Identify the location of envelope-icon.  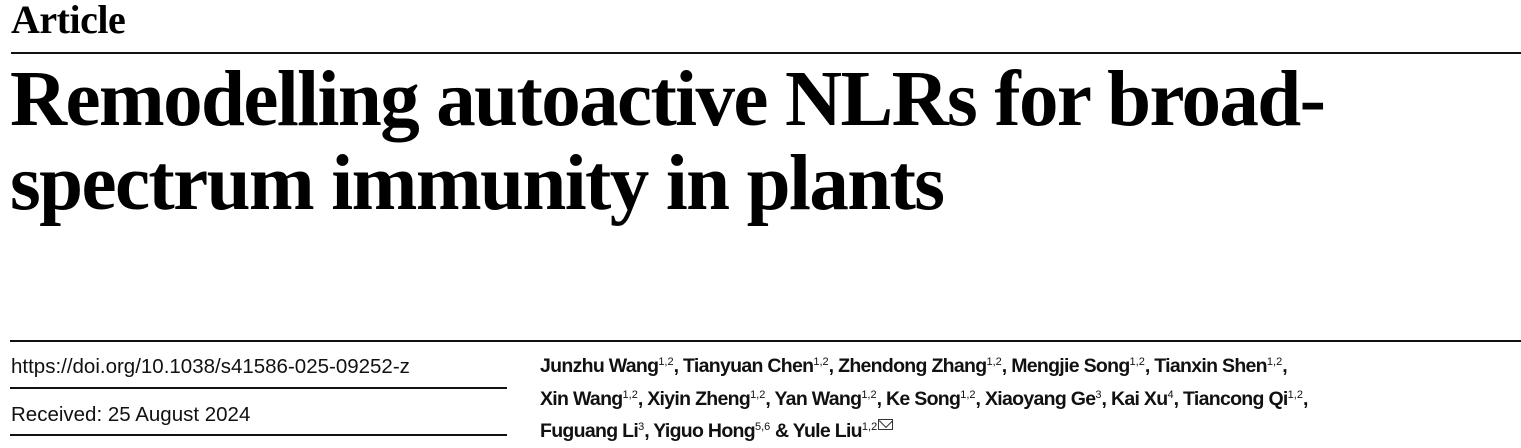
(886, 424).